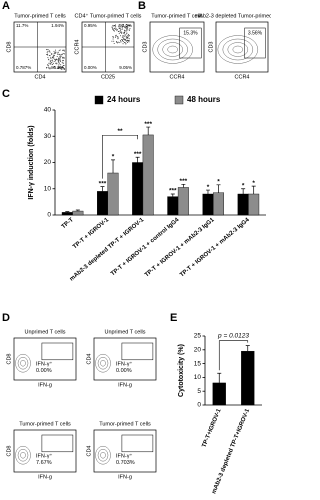 This screenshot has width=320, height=500. I want to click on gate-label: 11.7%, so click(22, 25).